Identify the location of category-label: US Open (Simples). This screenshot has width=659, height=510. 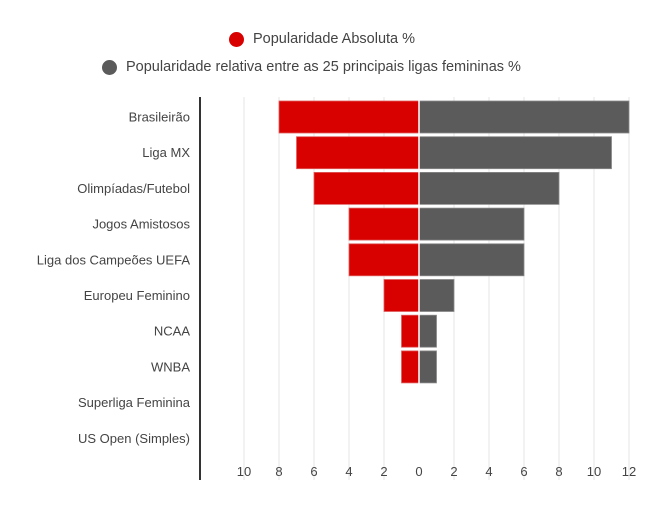
(134, 438).